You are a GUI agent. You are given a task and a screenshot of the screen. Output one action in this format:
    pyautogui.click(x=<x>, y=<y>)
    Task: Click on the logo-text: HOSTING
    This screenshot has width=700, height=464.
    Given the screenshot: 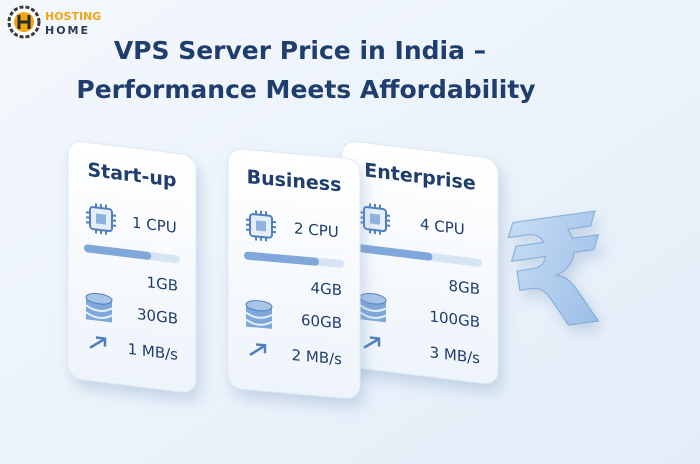 What is the action you would take?
    pyautogui.click(x=73, y=16)
    